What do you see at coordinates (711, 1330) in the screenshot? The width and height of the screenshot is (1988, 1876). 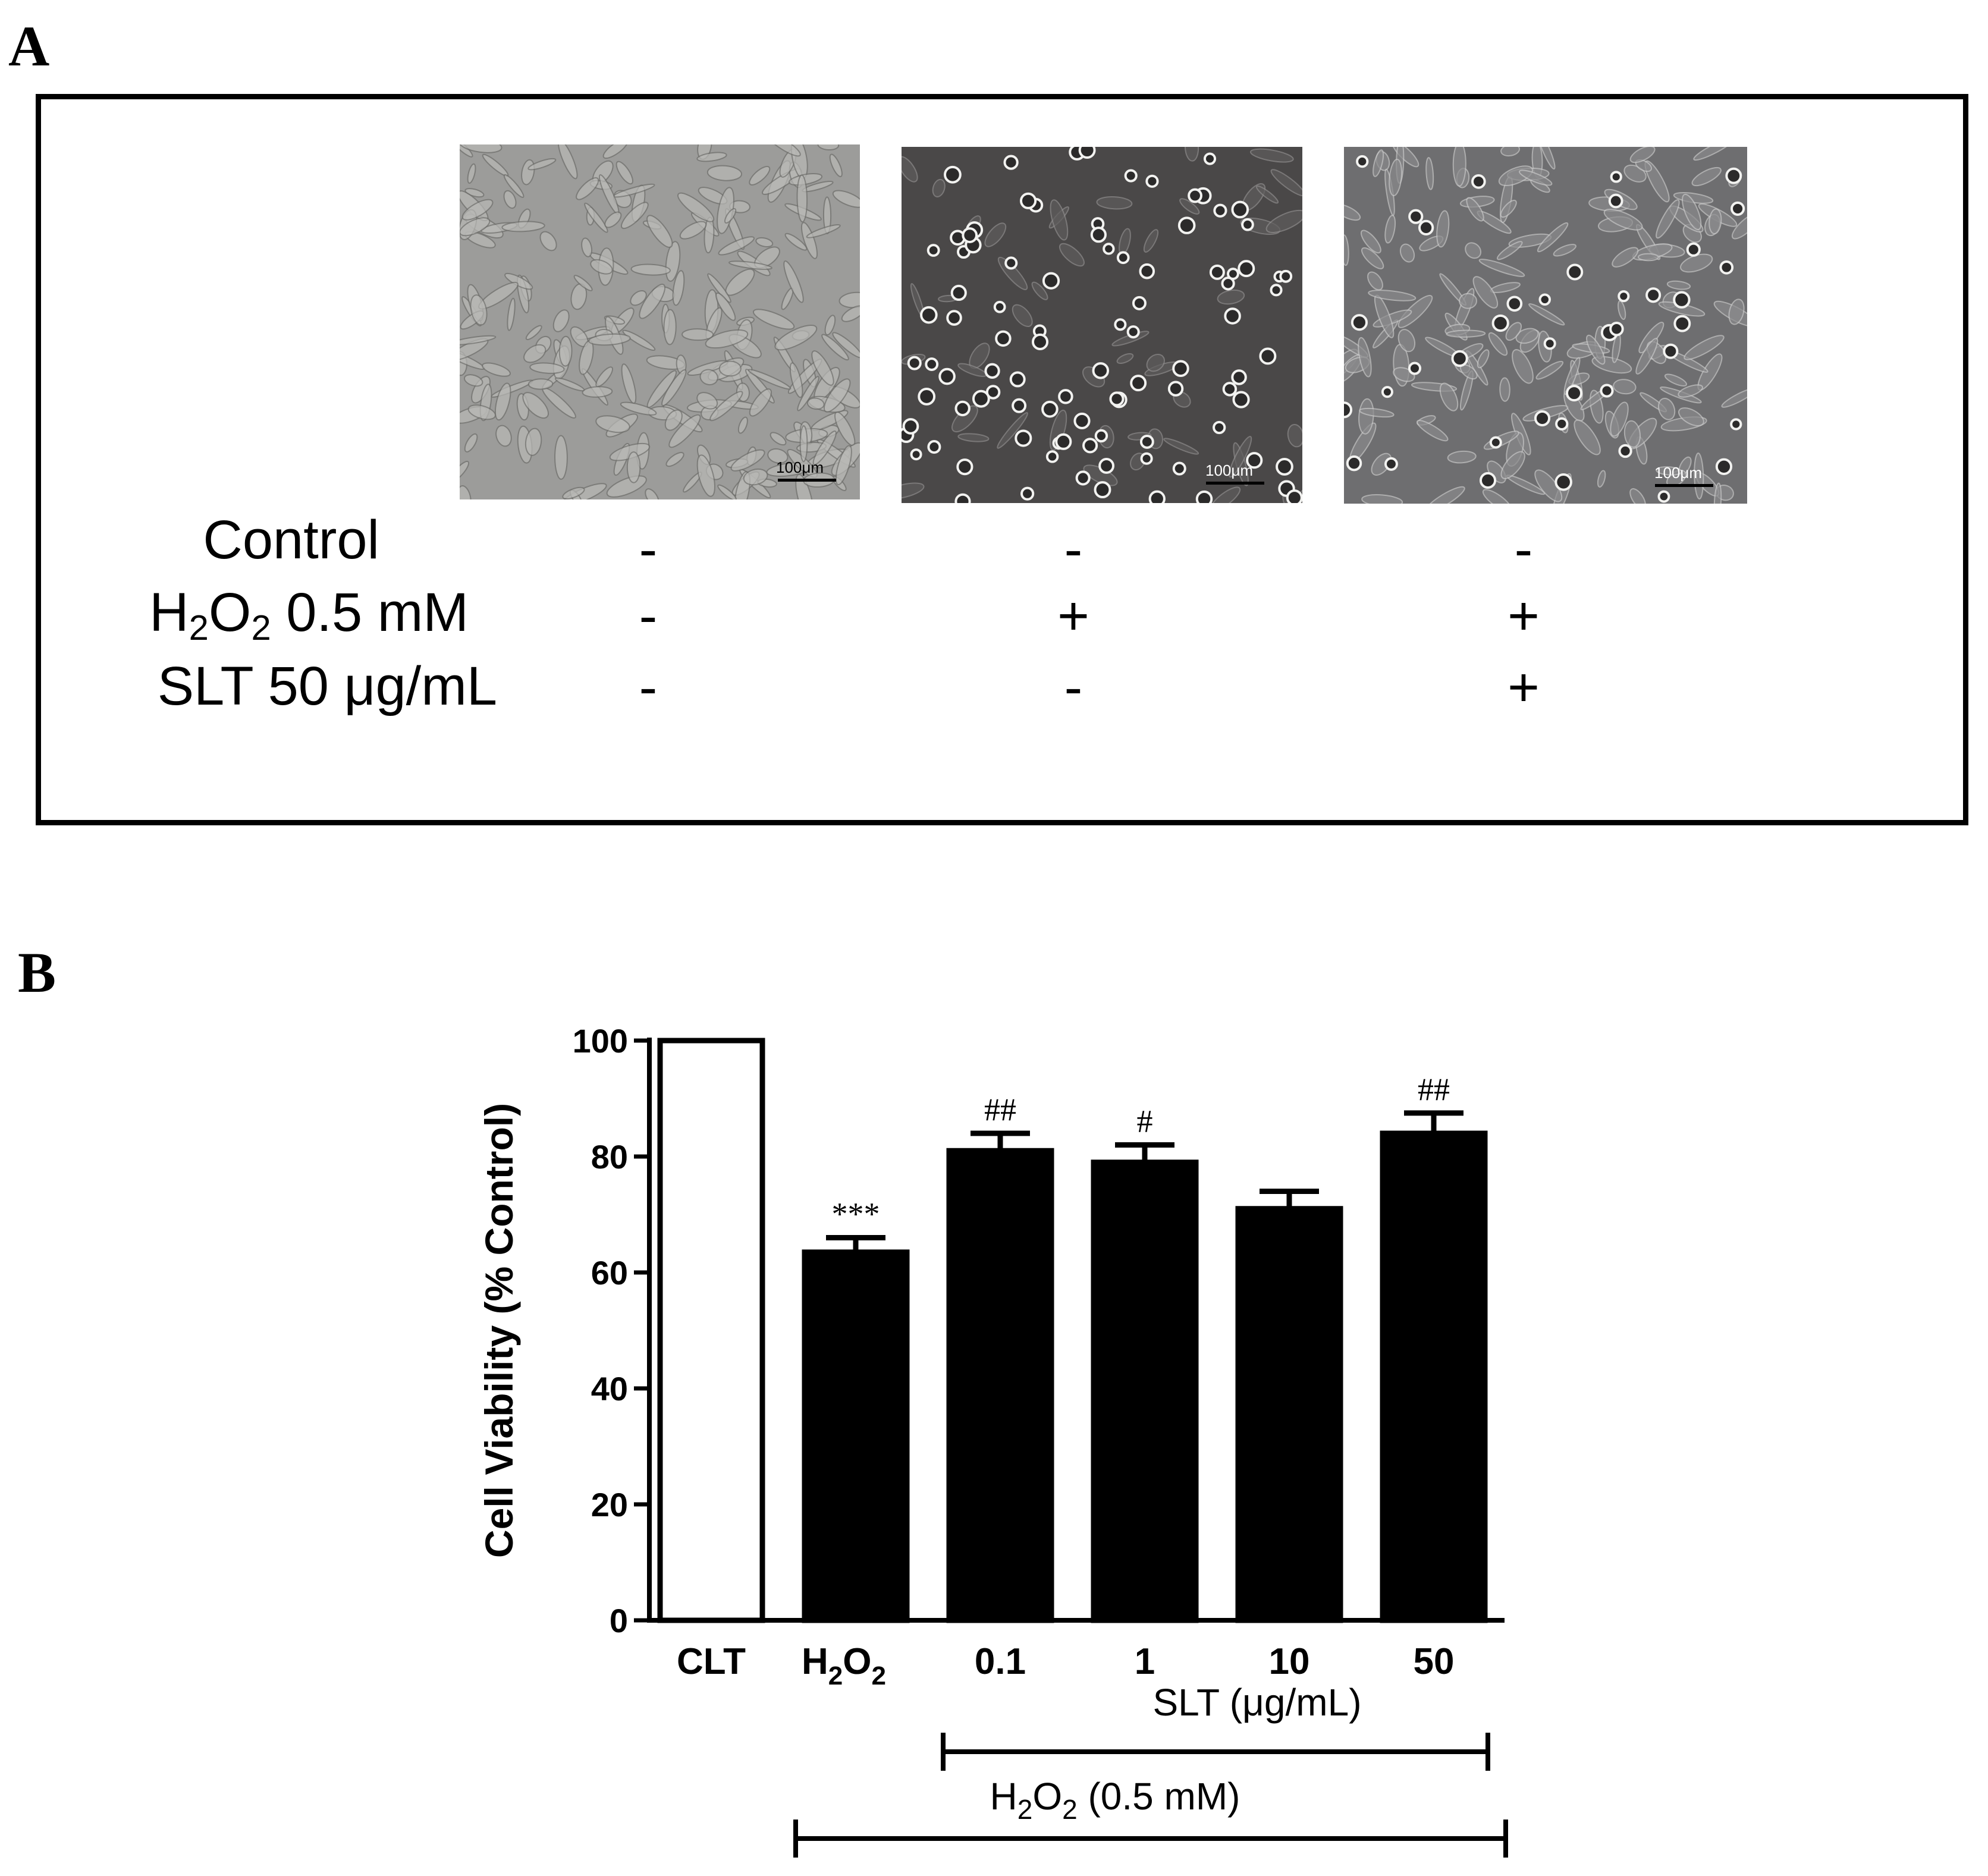 I see `bar-CLT` at bounding box center [711, 1330].